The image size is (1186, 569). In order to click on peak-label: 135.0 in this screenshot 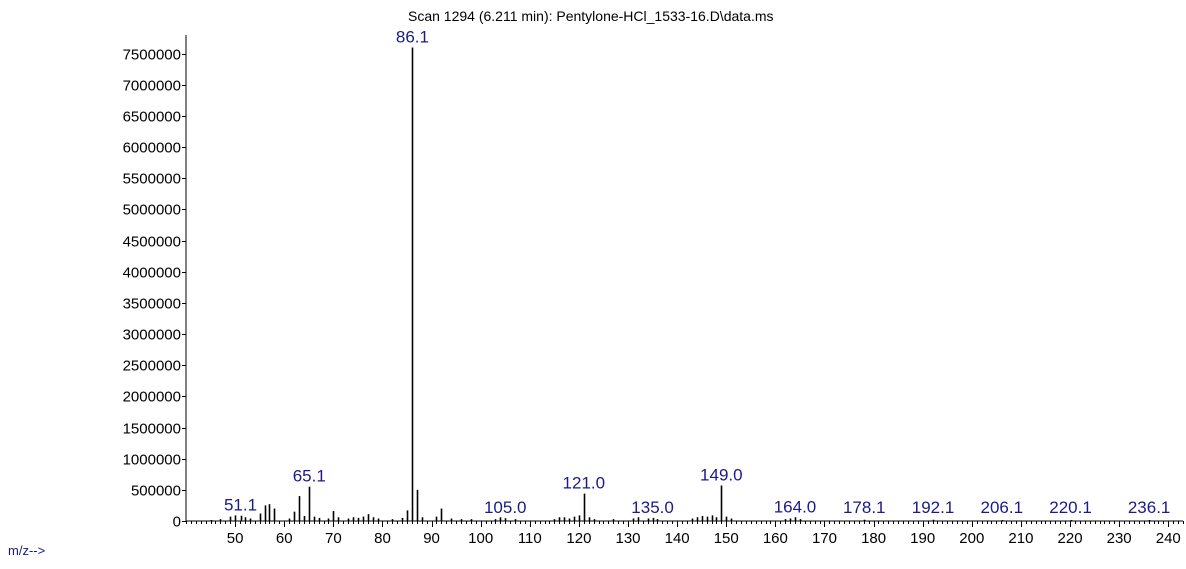, I will do `click(652, 507)`.